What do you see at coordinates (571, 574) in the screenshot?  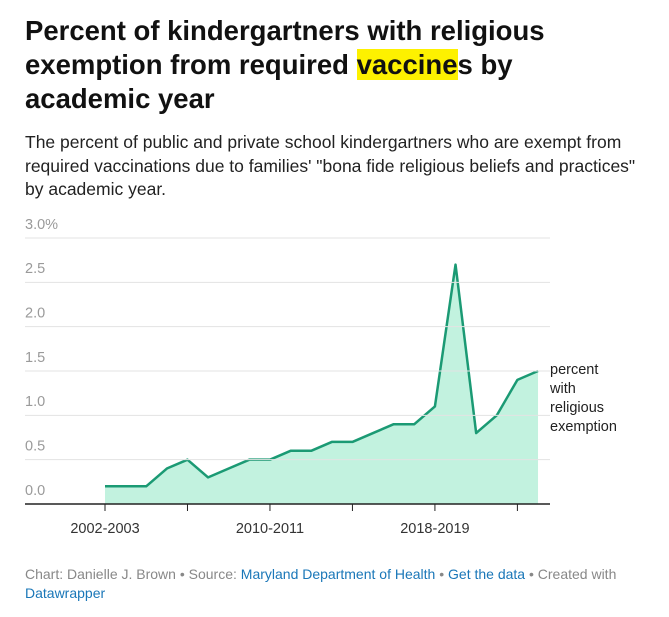 I see `footer-text: • Created with` at bounding box center [571, 574].